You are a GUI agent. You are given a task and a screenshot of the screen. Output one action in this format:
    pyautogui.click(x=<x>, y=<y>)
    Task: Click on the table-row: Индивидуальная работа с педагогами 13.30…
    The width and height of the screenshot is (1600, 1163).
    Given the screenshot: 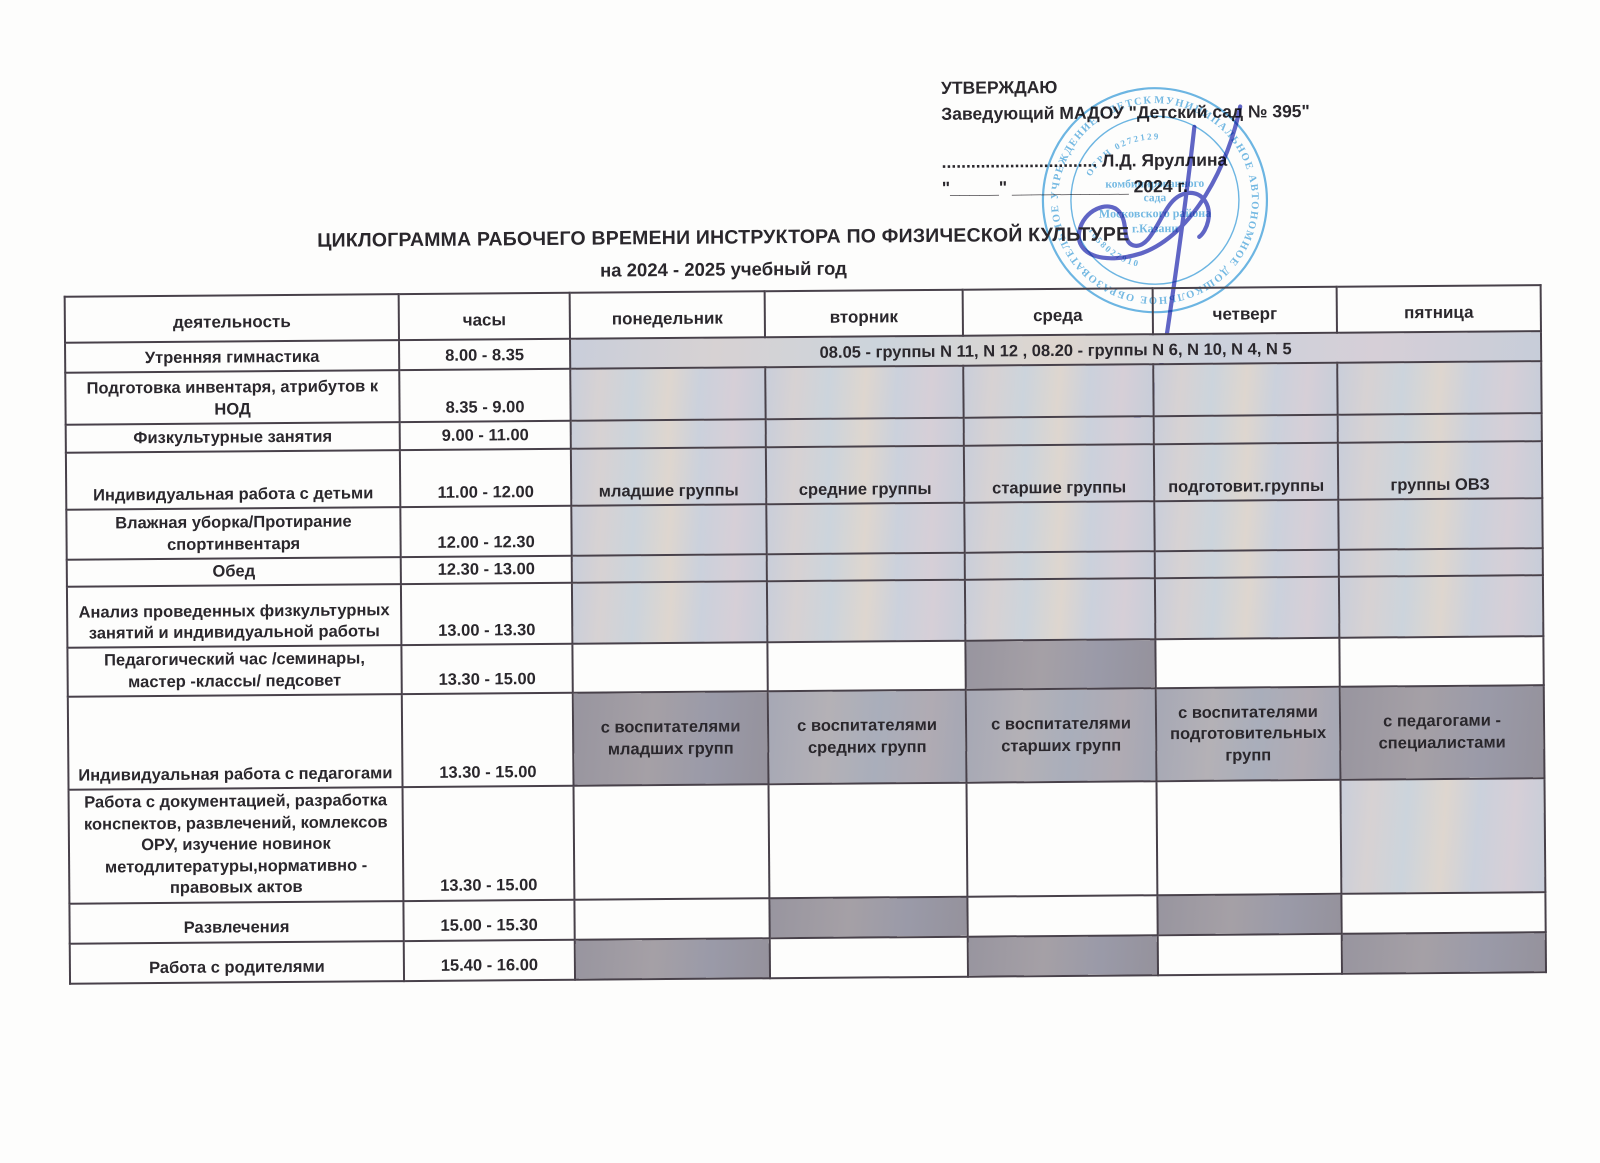 What is the action you would take?
    pyautogui.click(x=806, y=738)
    